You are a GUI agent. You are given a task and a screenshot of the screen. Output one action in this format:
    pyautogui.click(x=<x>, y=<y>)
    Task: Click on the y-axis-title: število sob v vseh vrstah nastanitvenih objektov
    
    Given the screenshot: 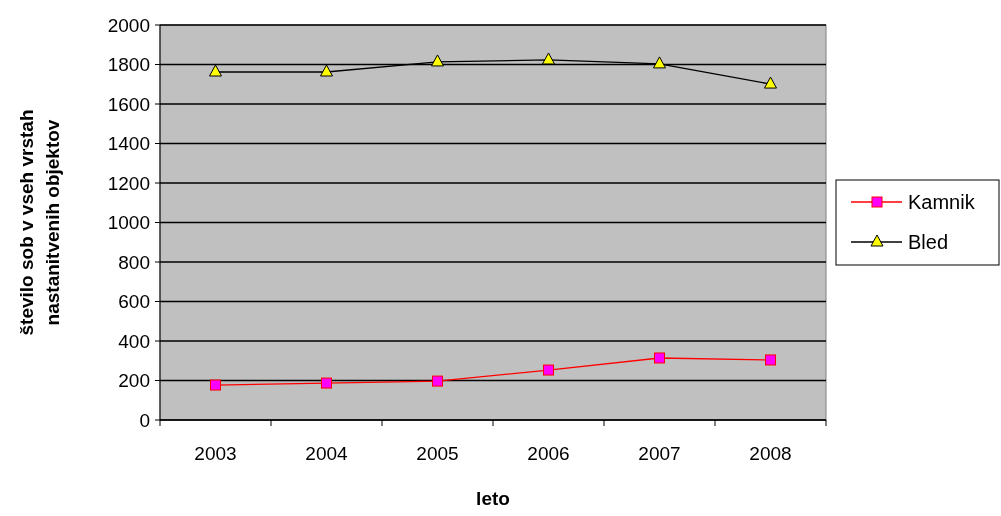 What is the action you would take?
    pyautogui.click(x=39, y=222)
    